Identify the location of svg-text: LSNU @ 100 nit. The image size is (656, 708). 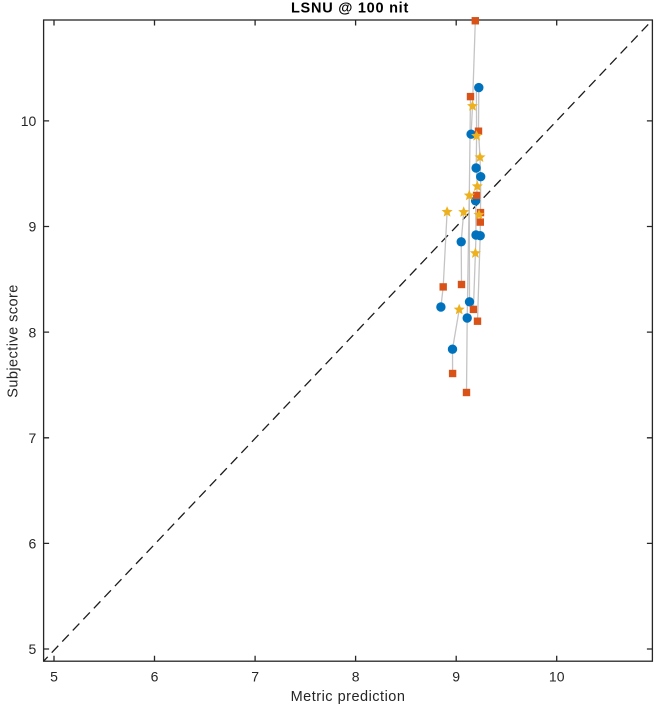
(350, 9).